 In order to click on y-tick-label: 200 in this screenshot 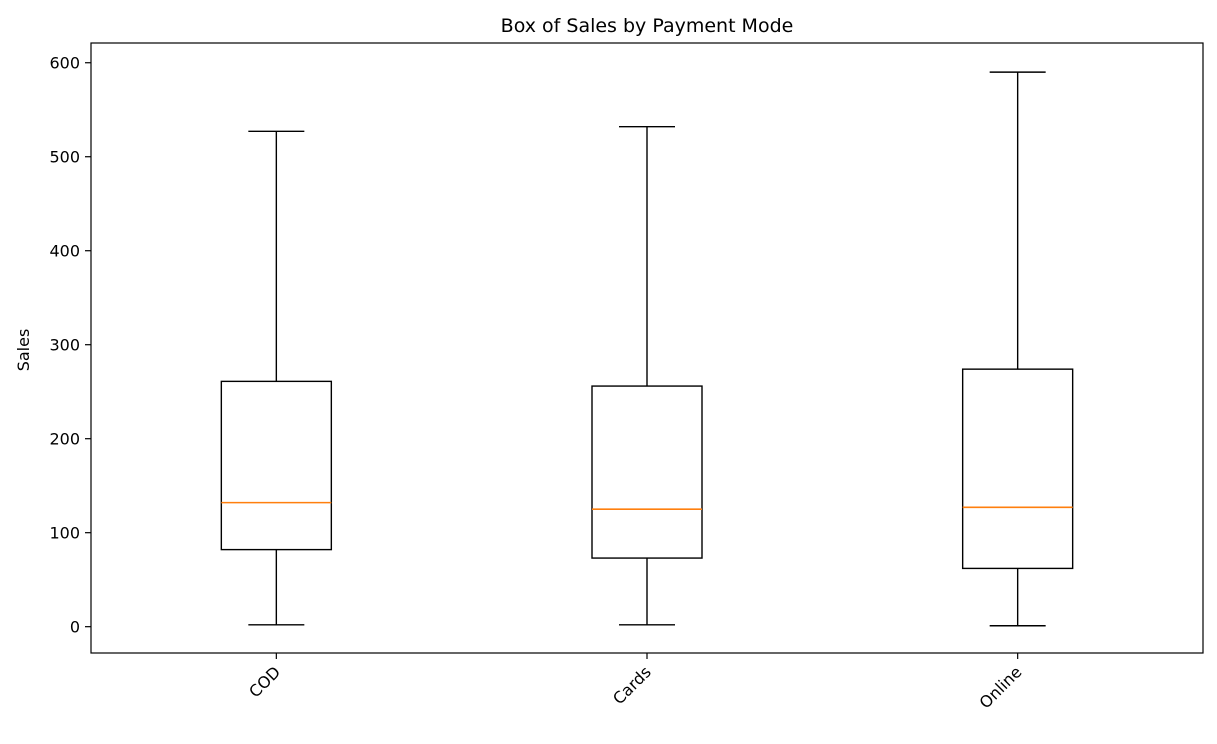, I will do `click(64, 439)`.